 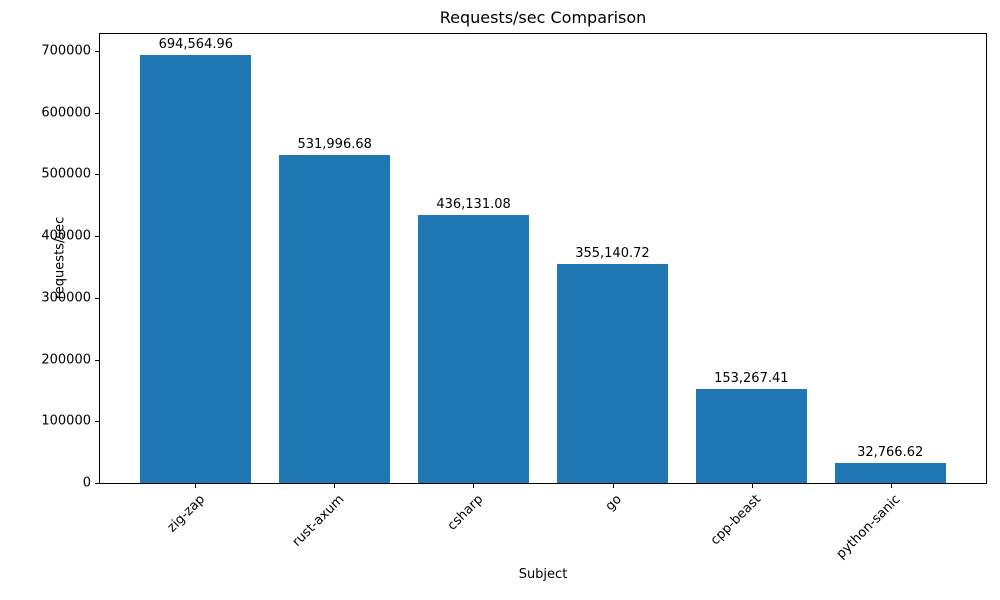 I want to click on y-tick-label: 100000, so click(x=66, y=421).